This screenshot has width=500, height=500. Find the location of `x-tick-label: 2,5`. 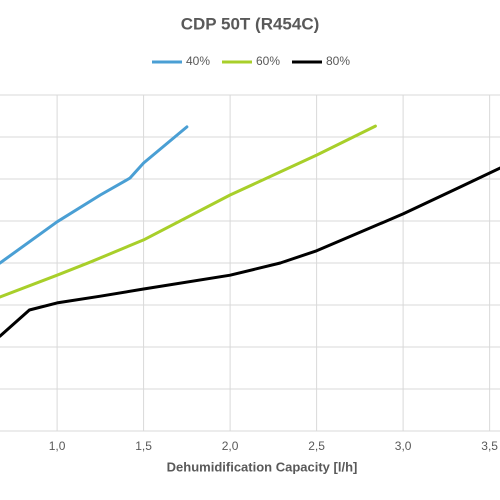

x-tick-label: 2,5 is located at coordinates (316, 446).